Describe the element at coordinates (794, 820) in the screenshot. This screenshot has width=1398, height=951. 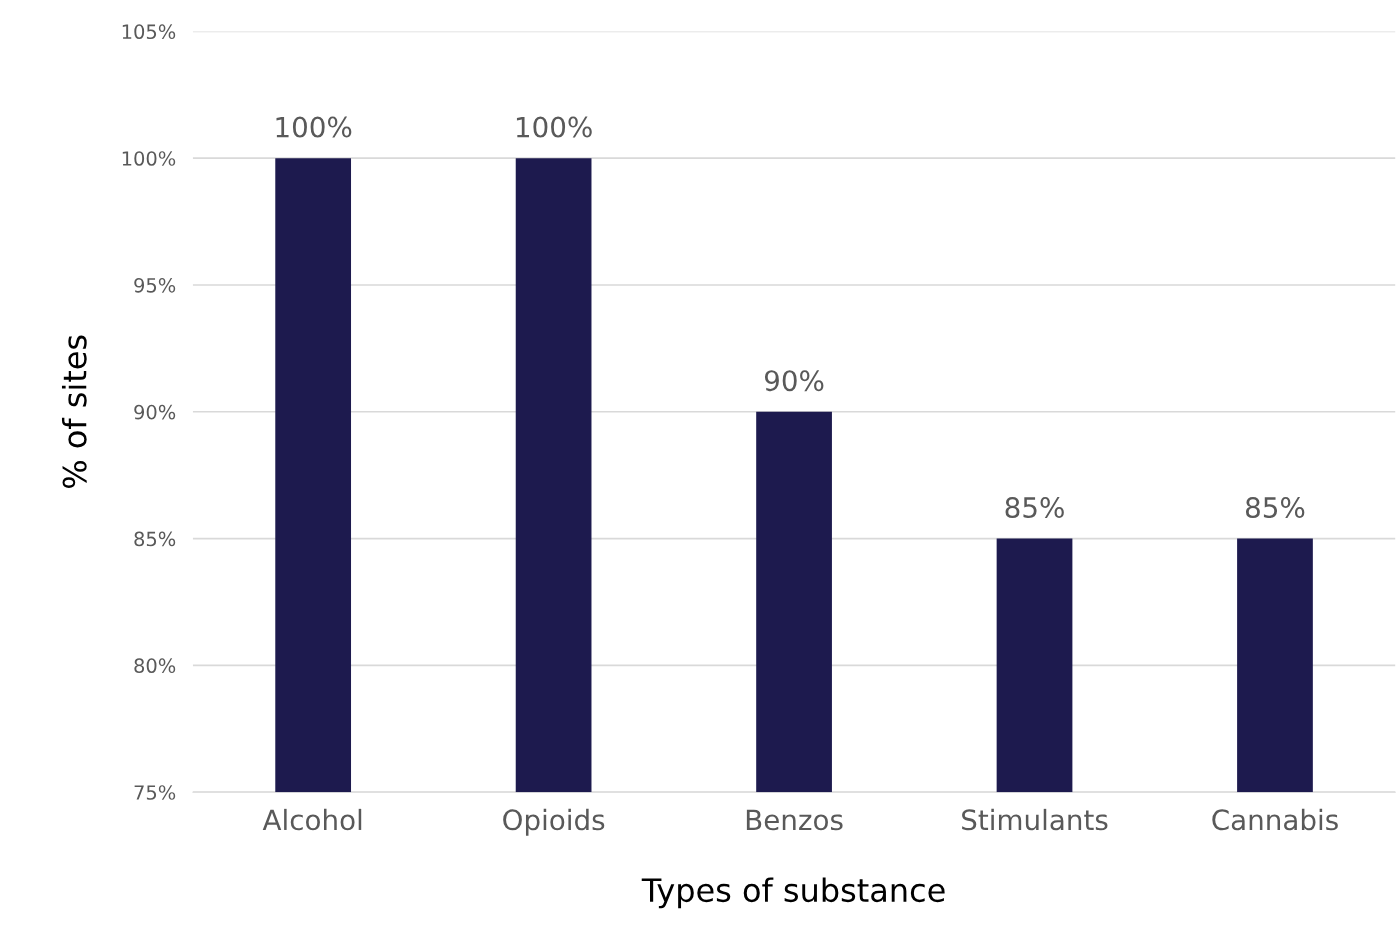
I see `x-tick-label: Benzos` at that location.